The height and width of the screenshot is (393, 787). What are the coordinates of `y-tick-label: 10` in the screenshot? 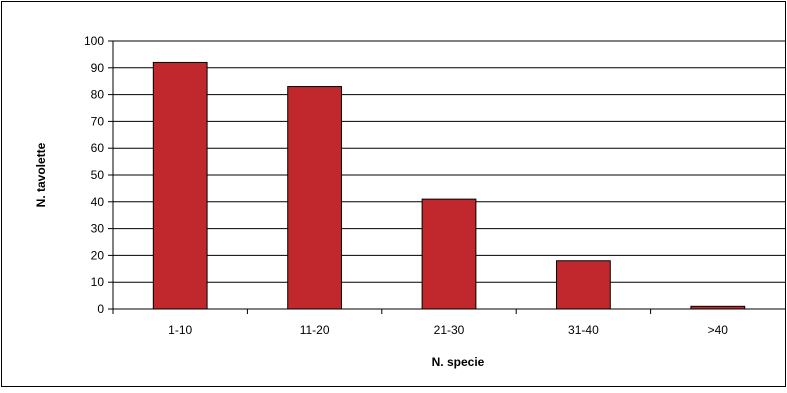 It's located at (98, 282).